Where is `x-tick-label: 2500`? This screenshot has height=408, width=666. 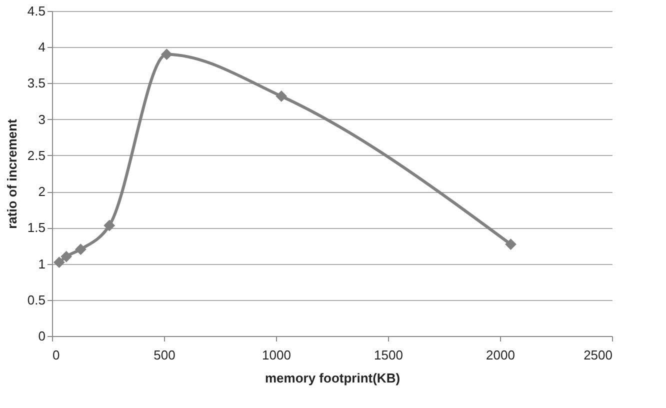
x-tick-label: 2500 is located at coordinates (598, 355).